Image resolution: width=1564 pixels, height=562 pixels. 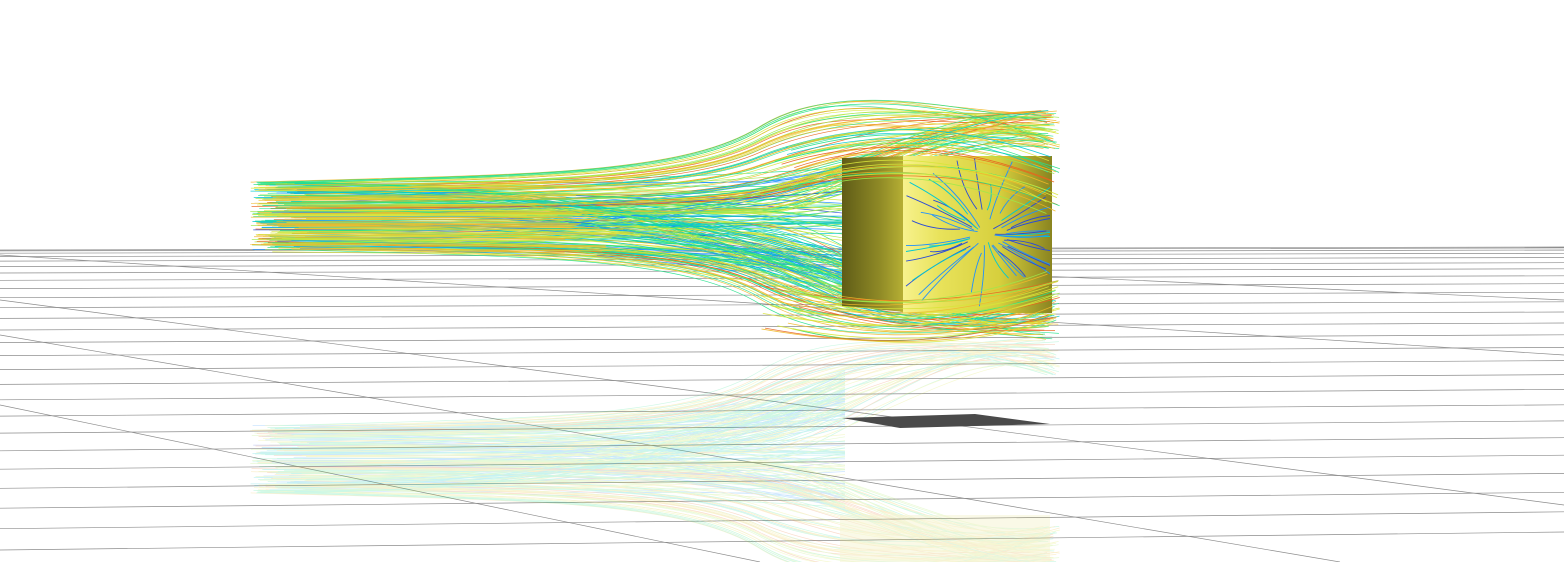 What do you see at coordinates (910, 236) in the screenshot?
I see `streamlines-front` at bounding box center [910, 236].